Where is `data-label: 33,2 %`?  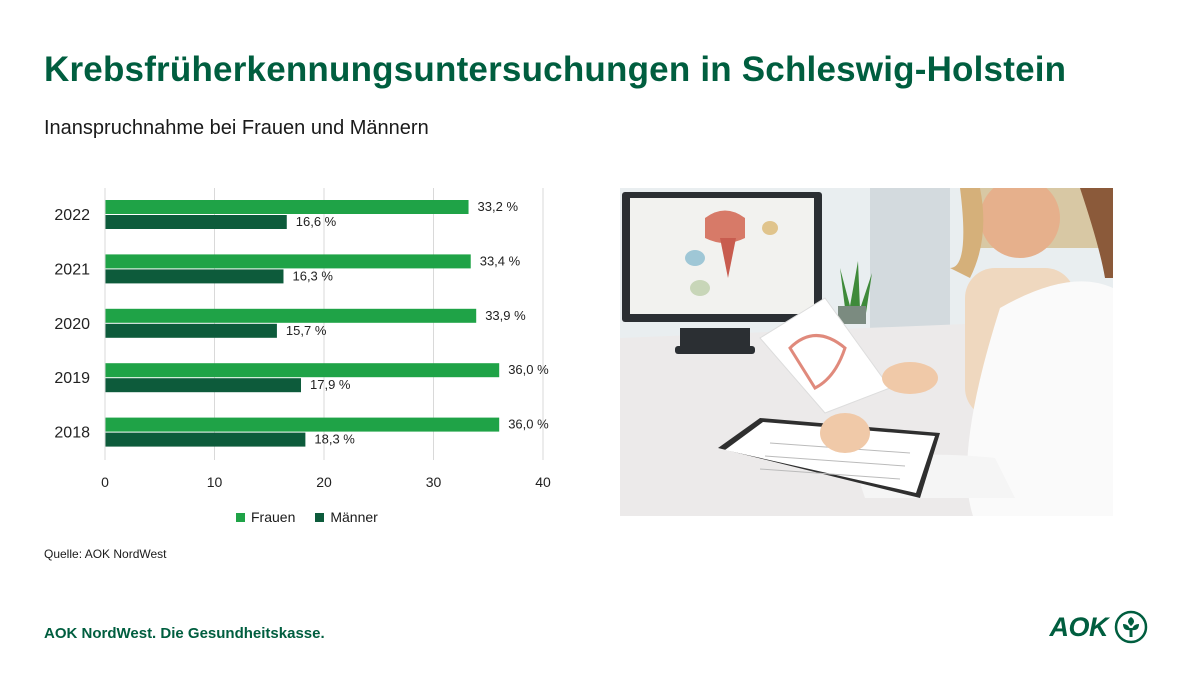 data-label: 33,2 % is located at coordinates (498, 206).